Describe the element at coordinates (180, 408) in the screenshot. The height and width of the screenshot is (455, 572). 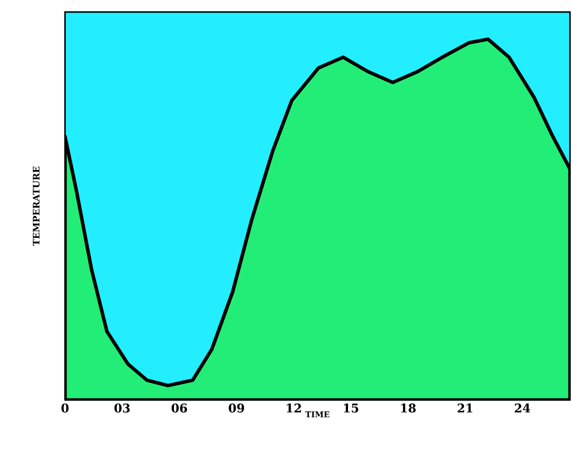
I see `x-tick-label: 06` at that location.